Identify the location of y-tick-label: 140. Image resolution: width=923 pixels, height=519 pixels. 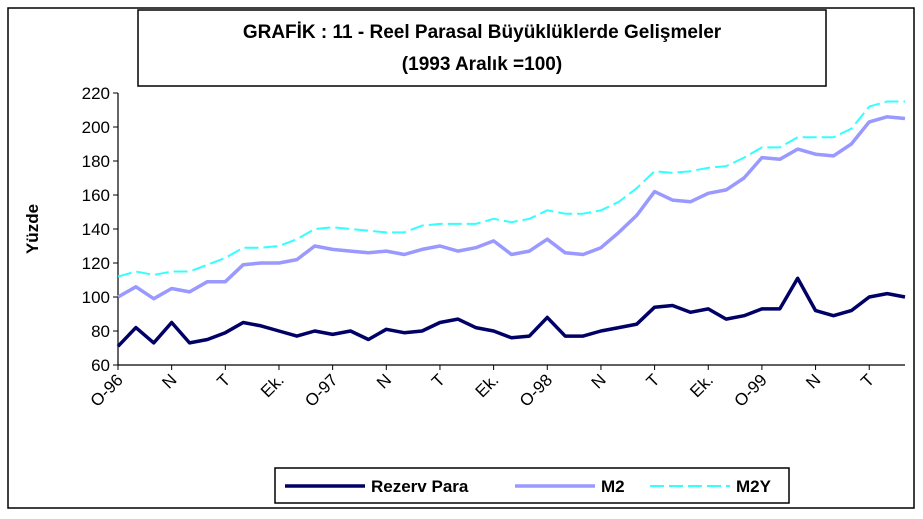
(96, 229).